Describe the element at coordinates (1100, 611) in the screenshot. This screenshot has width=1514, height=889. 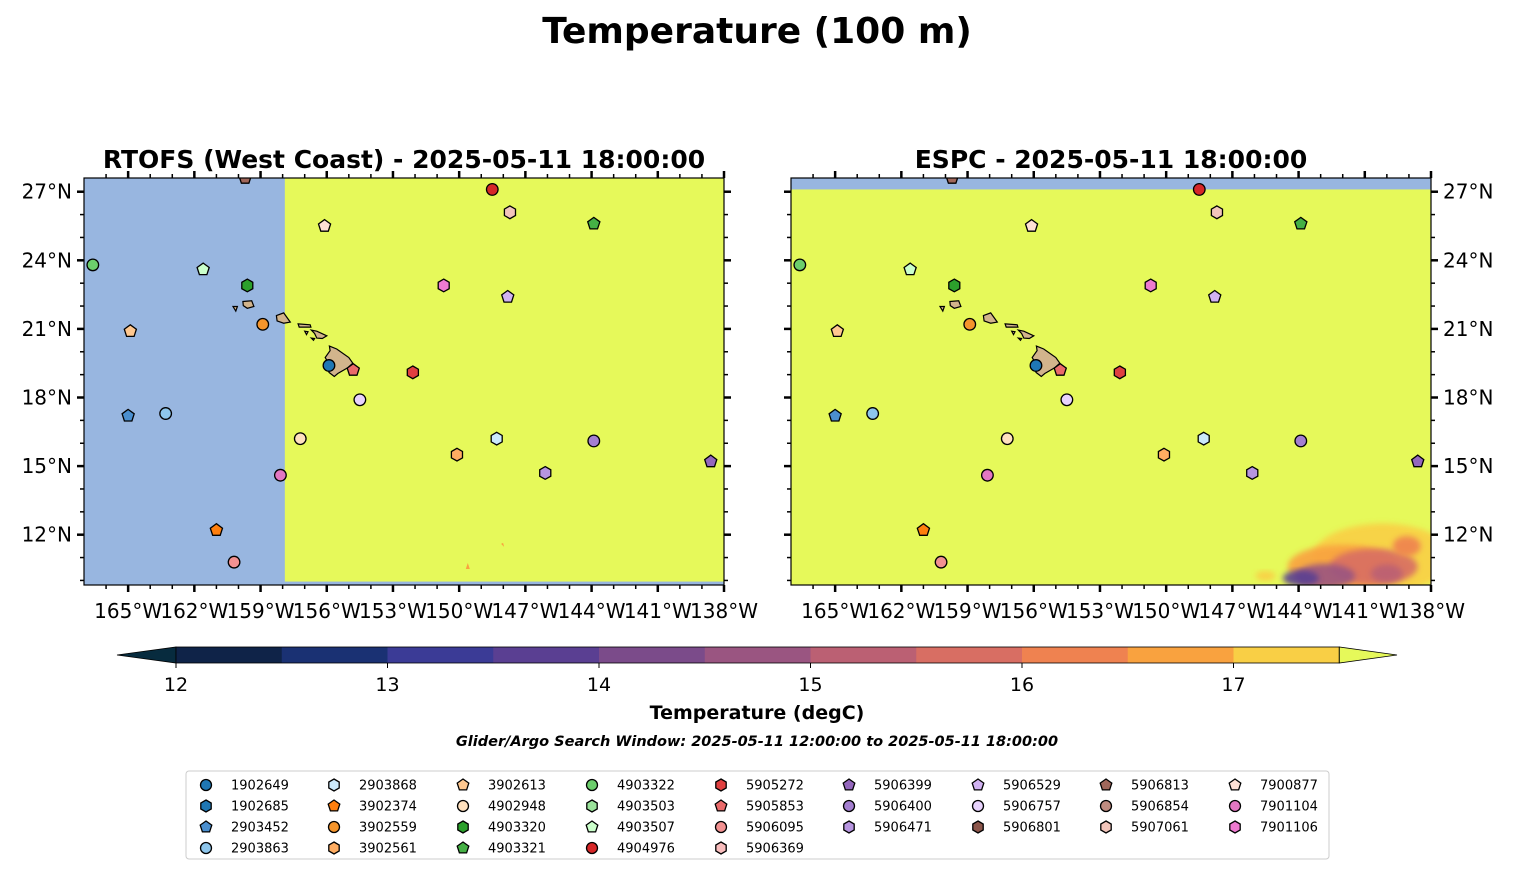
I see `x-tick-label: 153°W` at that location.